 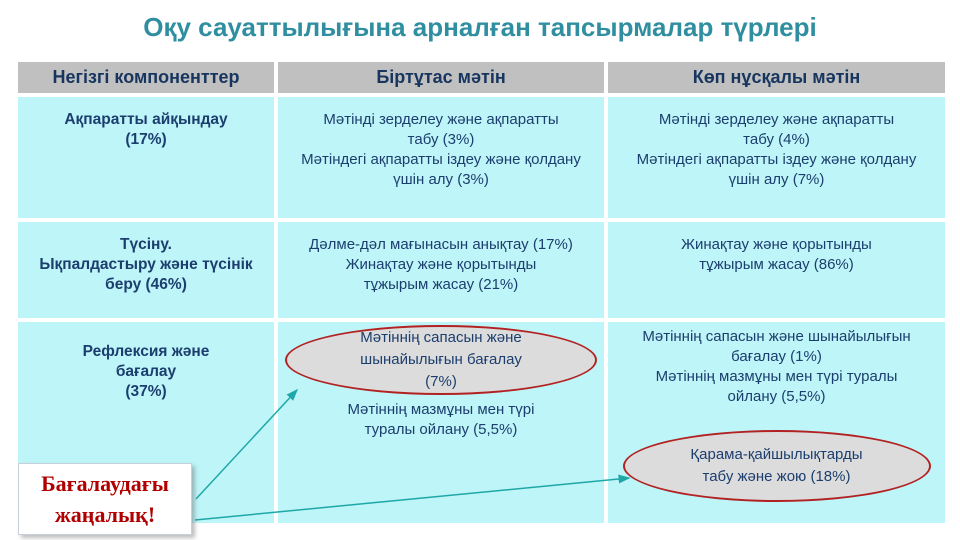 What do you see at coordinates (105, 499) in the screenshot?
I see `assessment-news-callout: Бағалаудағы жаңалық!` at bounding box center [105, 499].